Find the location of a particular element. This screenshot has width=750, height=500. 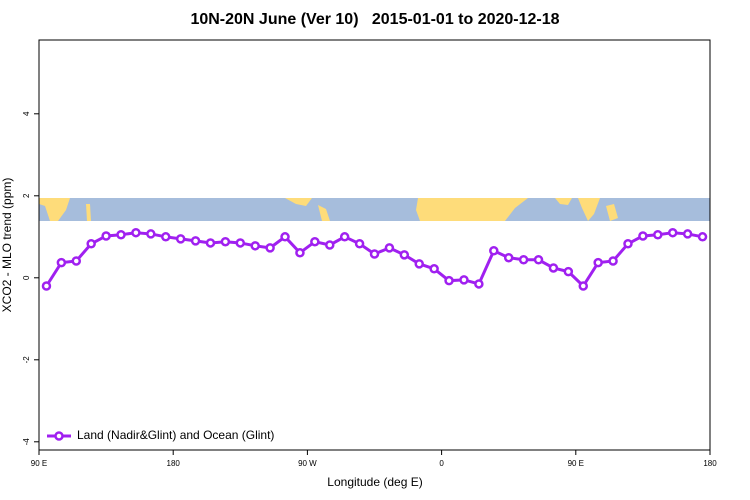

x-tick-label: 90 W is located at coordinates (307, 463).